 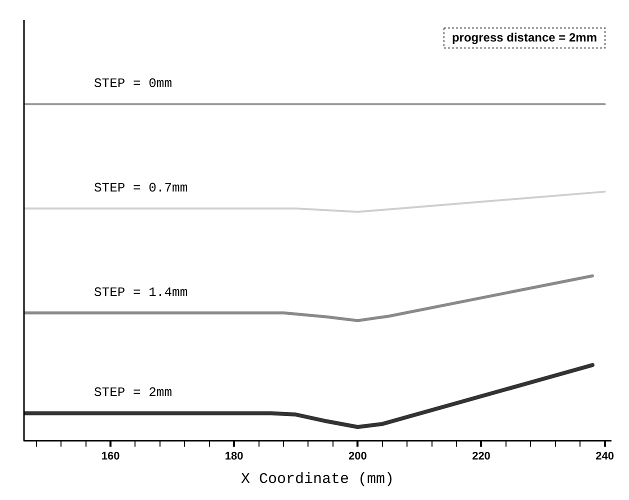 I want to click on x-tick-label: 240, so click(x=605, y=456).